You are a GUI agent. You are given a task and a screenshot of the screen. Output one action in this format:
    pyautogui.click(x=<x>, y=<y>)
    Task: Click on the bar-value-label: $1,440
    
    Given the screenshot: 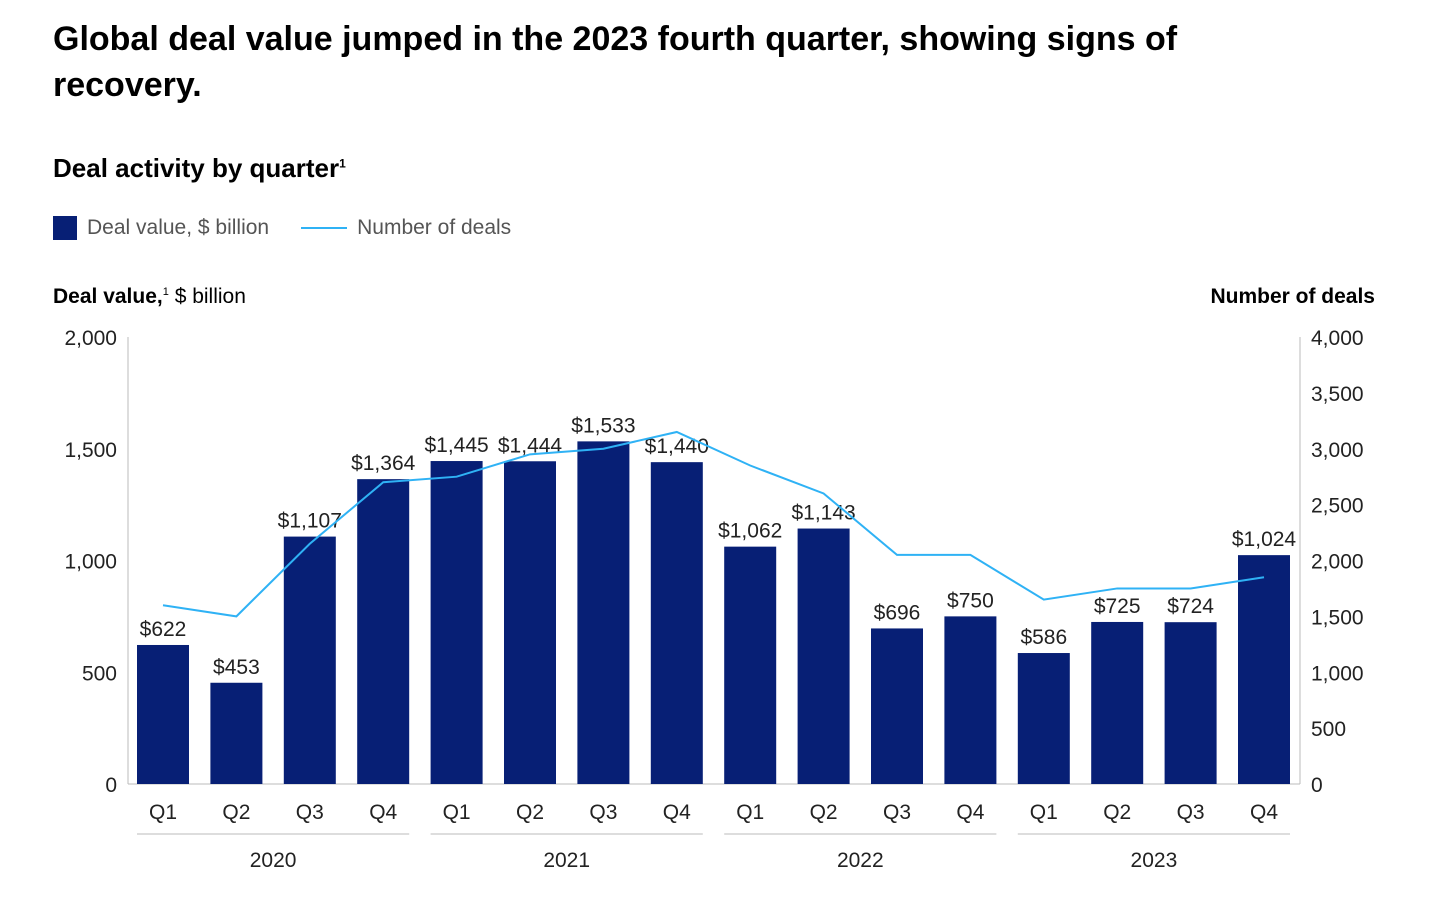 What is the action you would take?
    pyautogui.click(x=677, y=446)
    